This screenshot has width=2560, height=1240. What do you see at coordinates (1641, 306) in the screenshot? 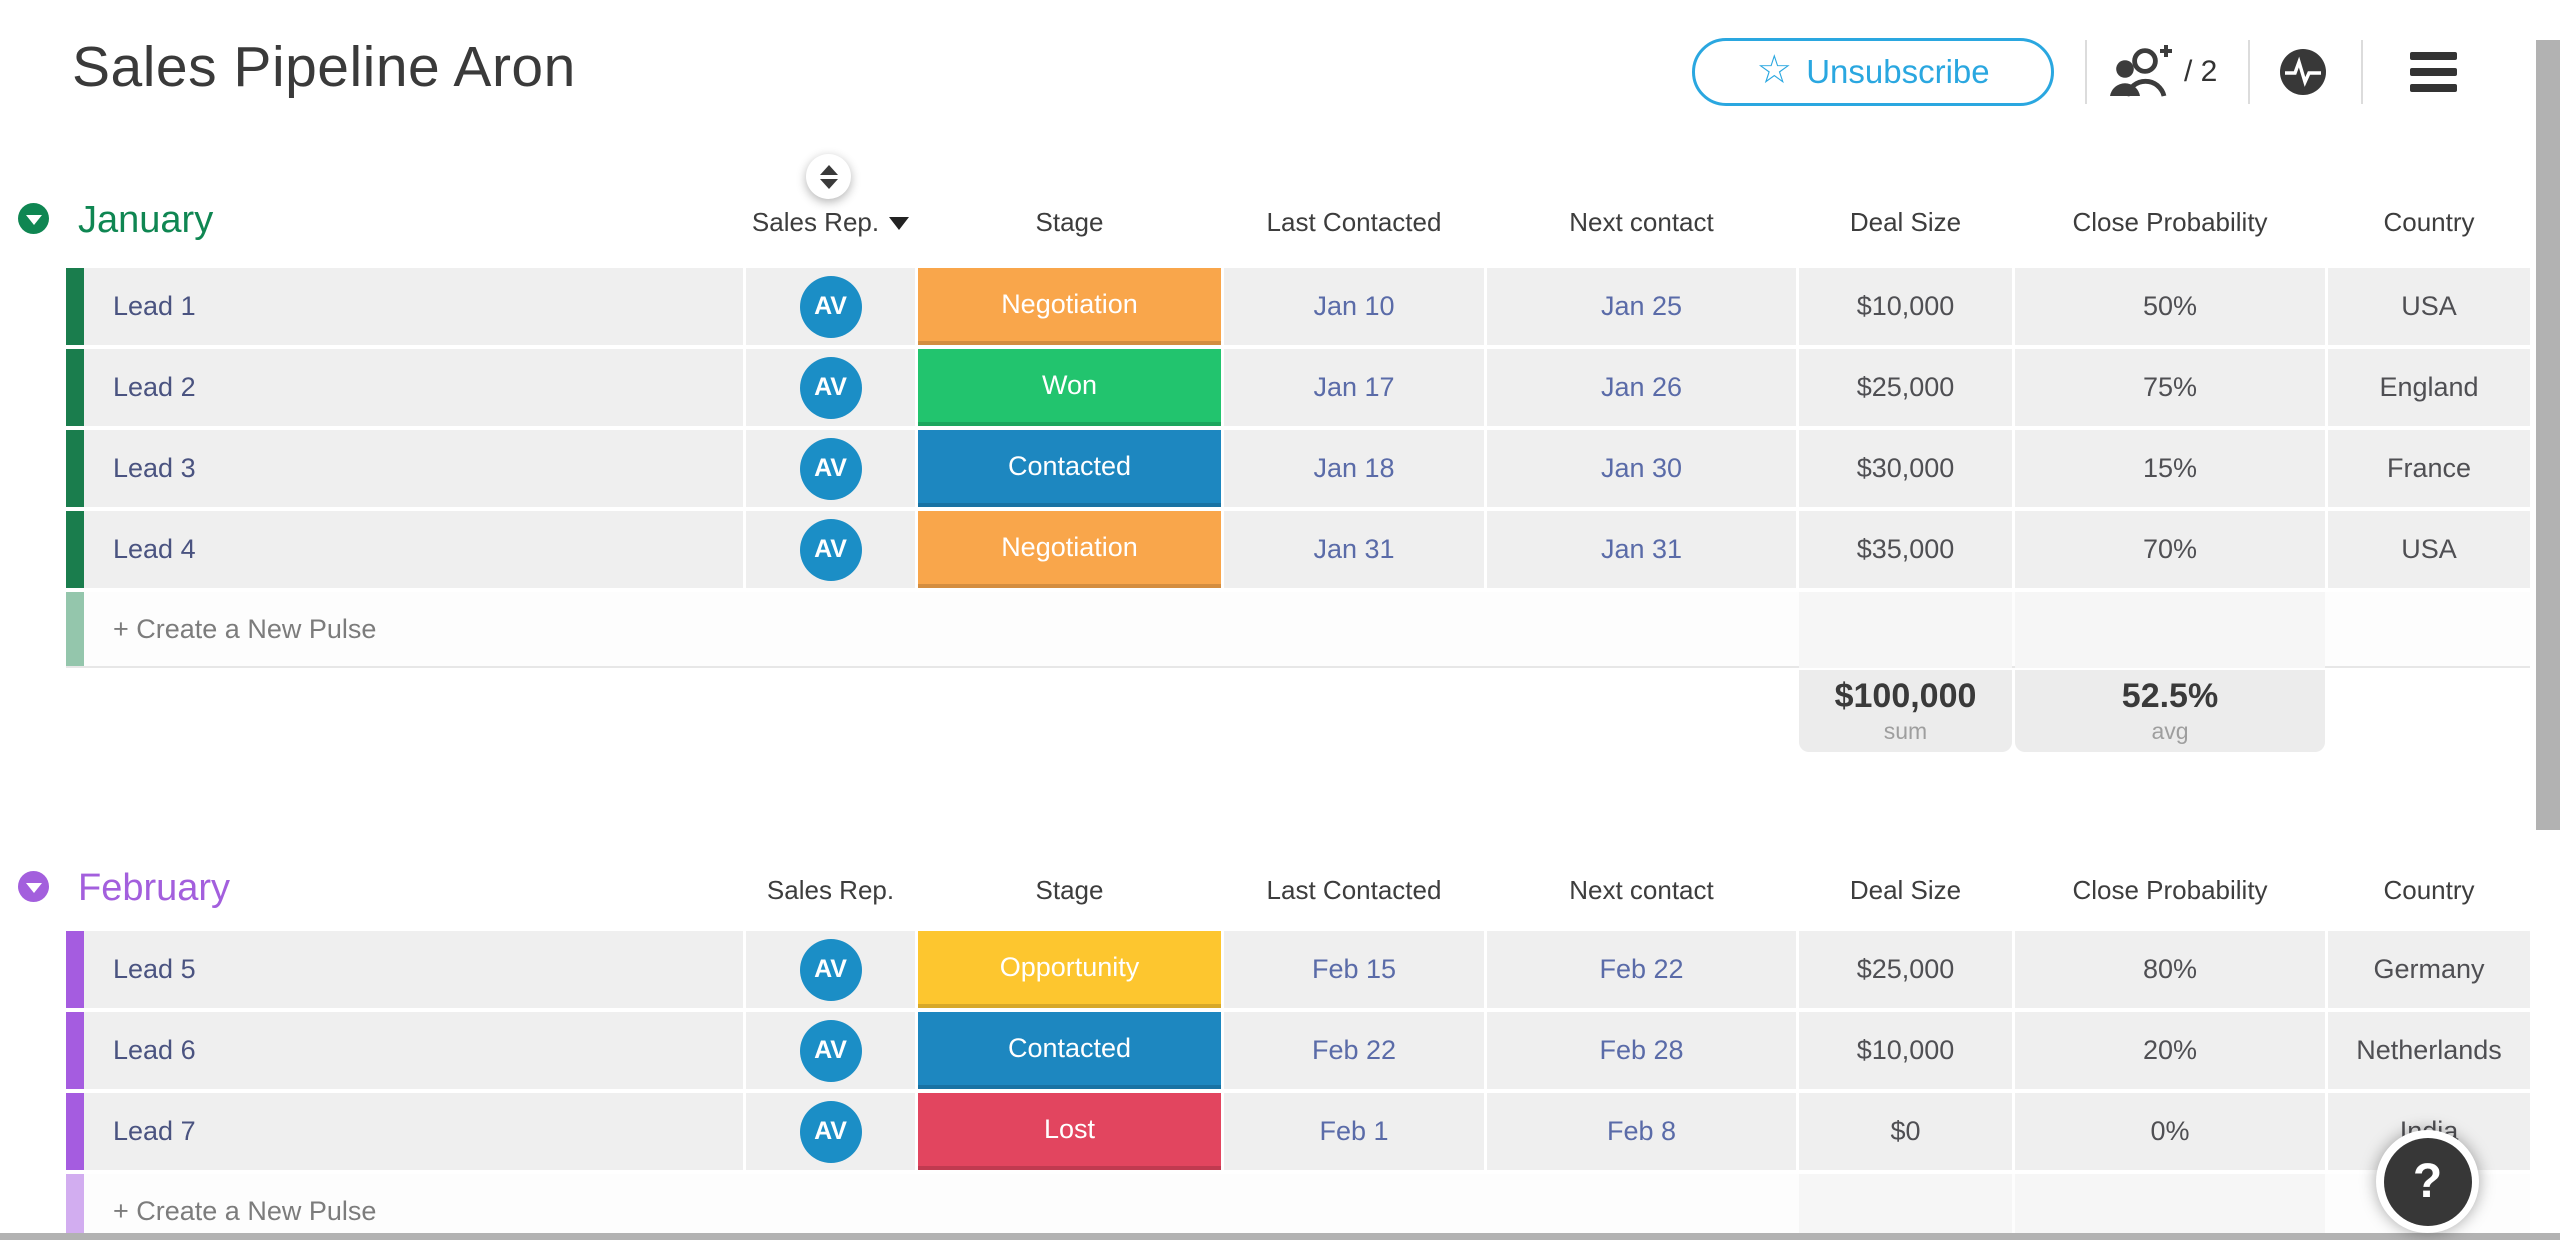
I see `next-contact-cell: Jan 25` at bounding box center [1641, 306].